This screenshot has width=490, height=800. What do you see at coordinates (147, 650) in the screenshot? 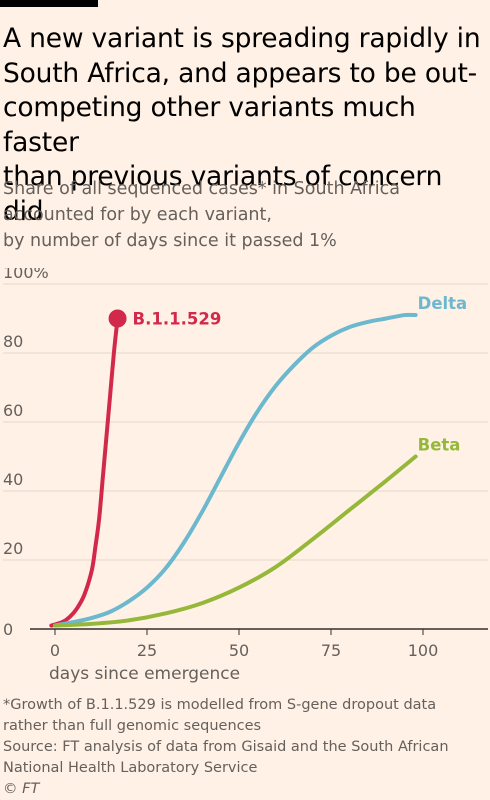
I see `x-tick-label: 25` at bounding box center [147, 650].